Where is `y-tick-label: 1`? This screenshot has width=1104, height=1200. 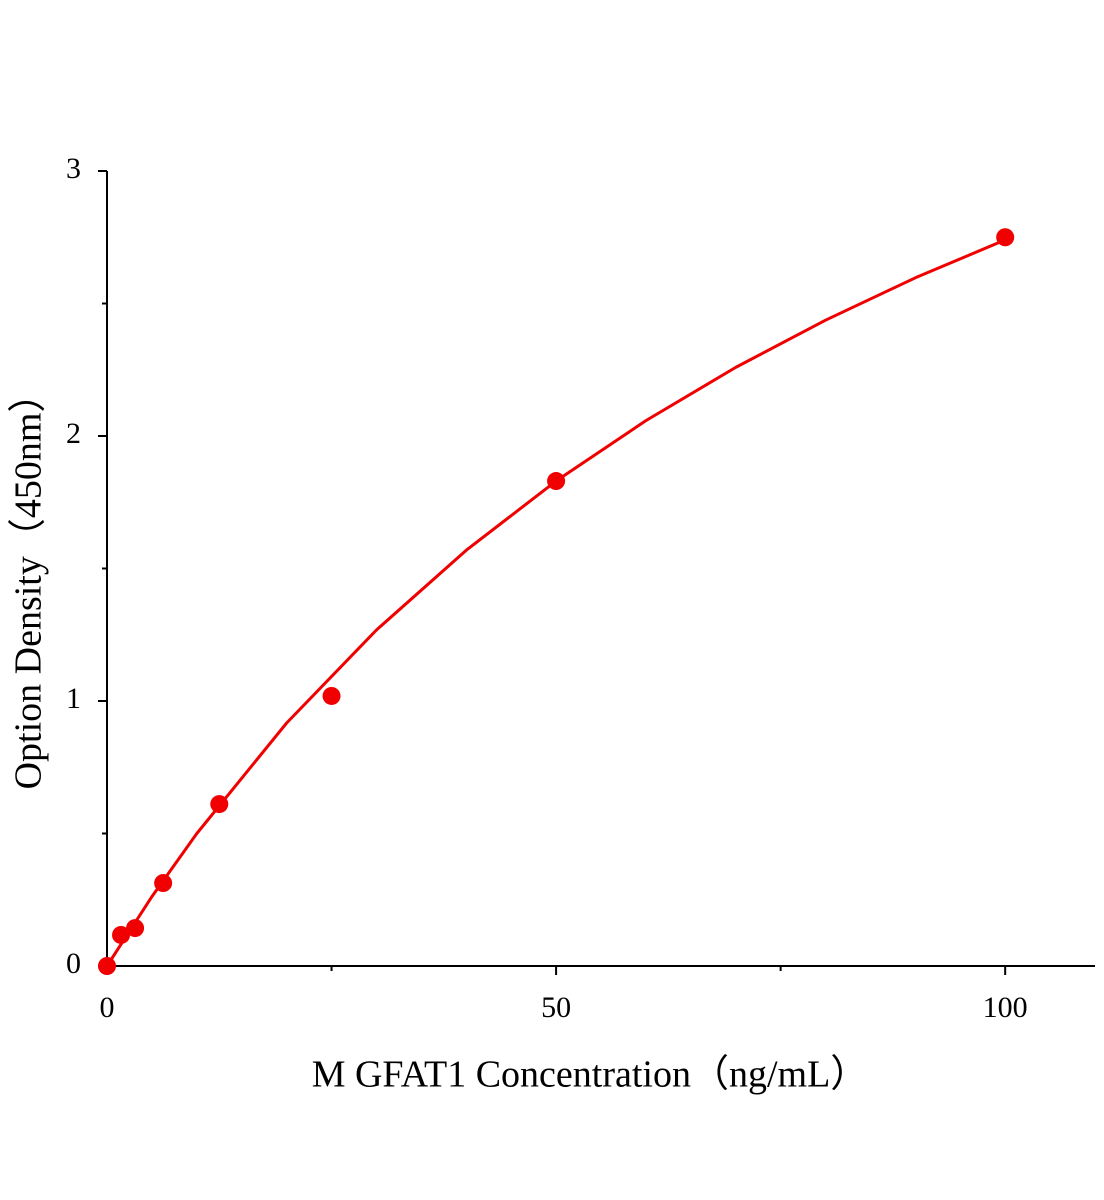
y-tick-label: 1 is located at coordinates (73, 698).